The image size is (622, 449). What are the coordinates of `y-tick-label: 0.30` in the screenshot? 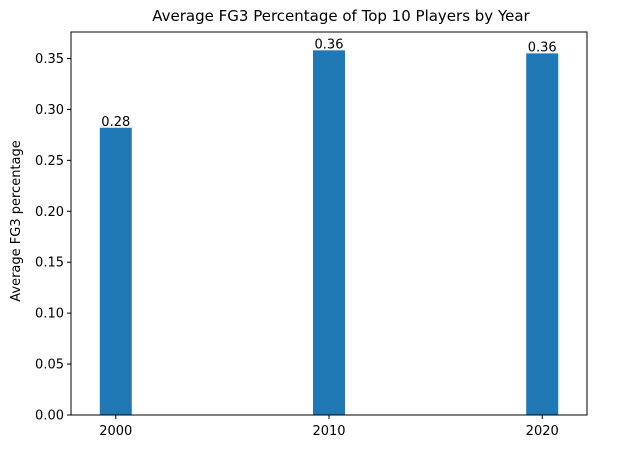 It's located at (49, 110).